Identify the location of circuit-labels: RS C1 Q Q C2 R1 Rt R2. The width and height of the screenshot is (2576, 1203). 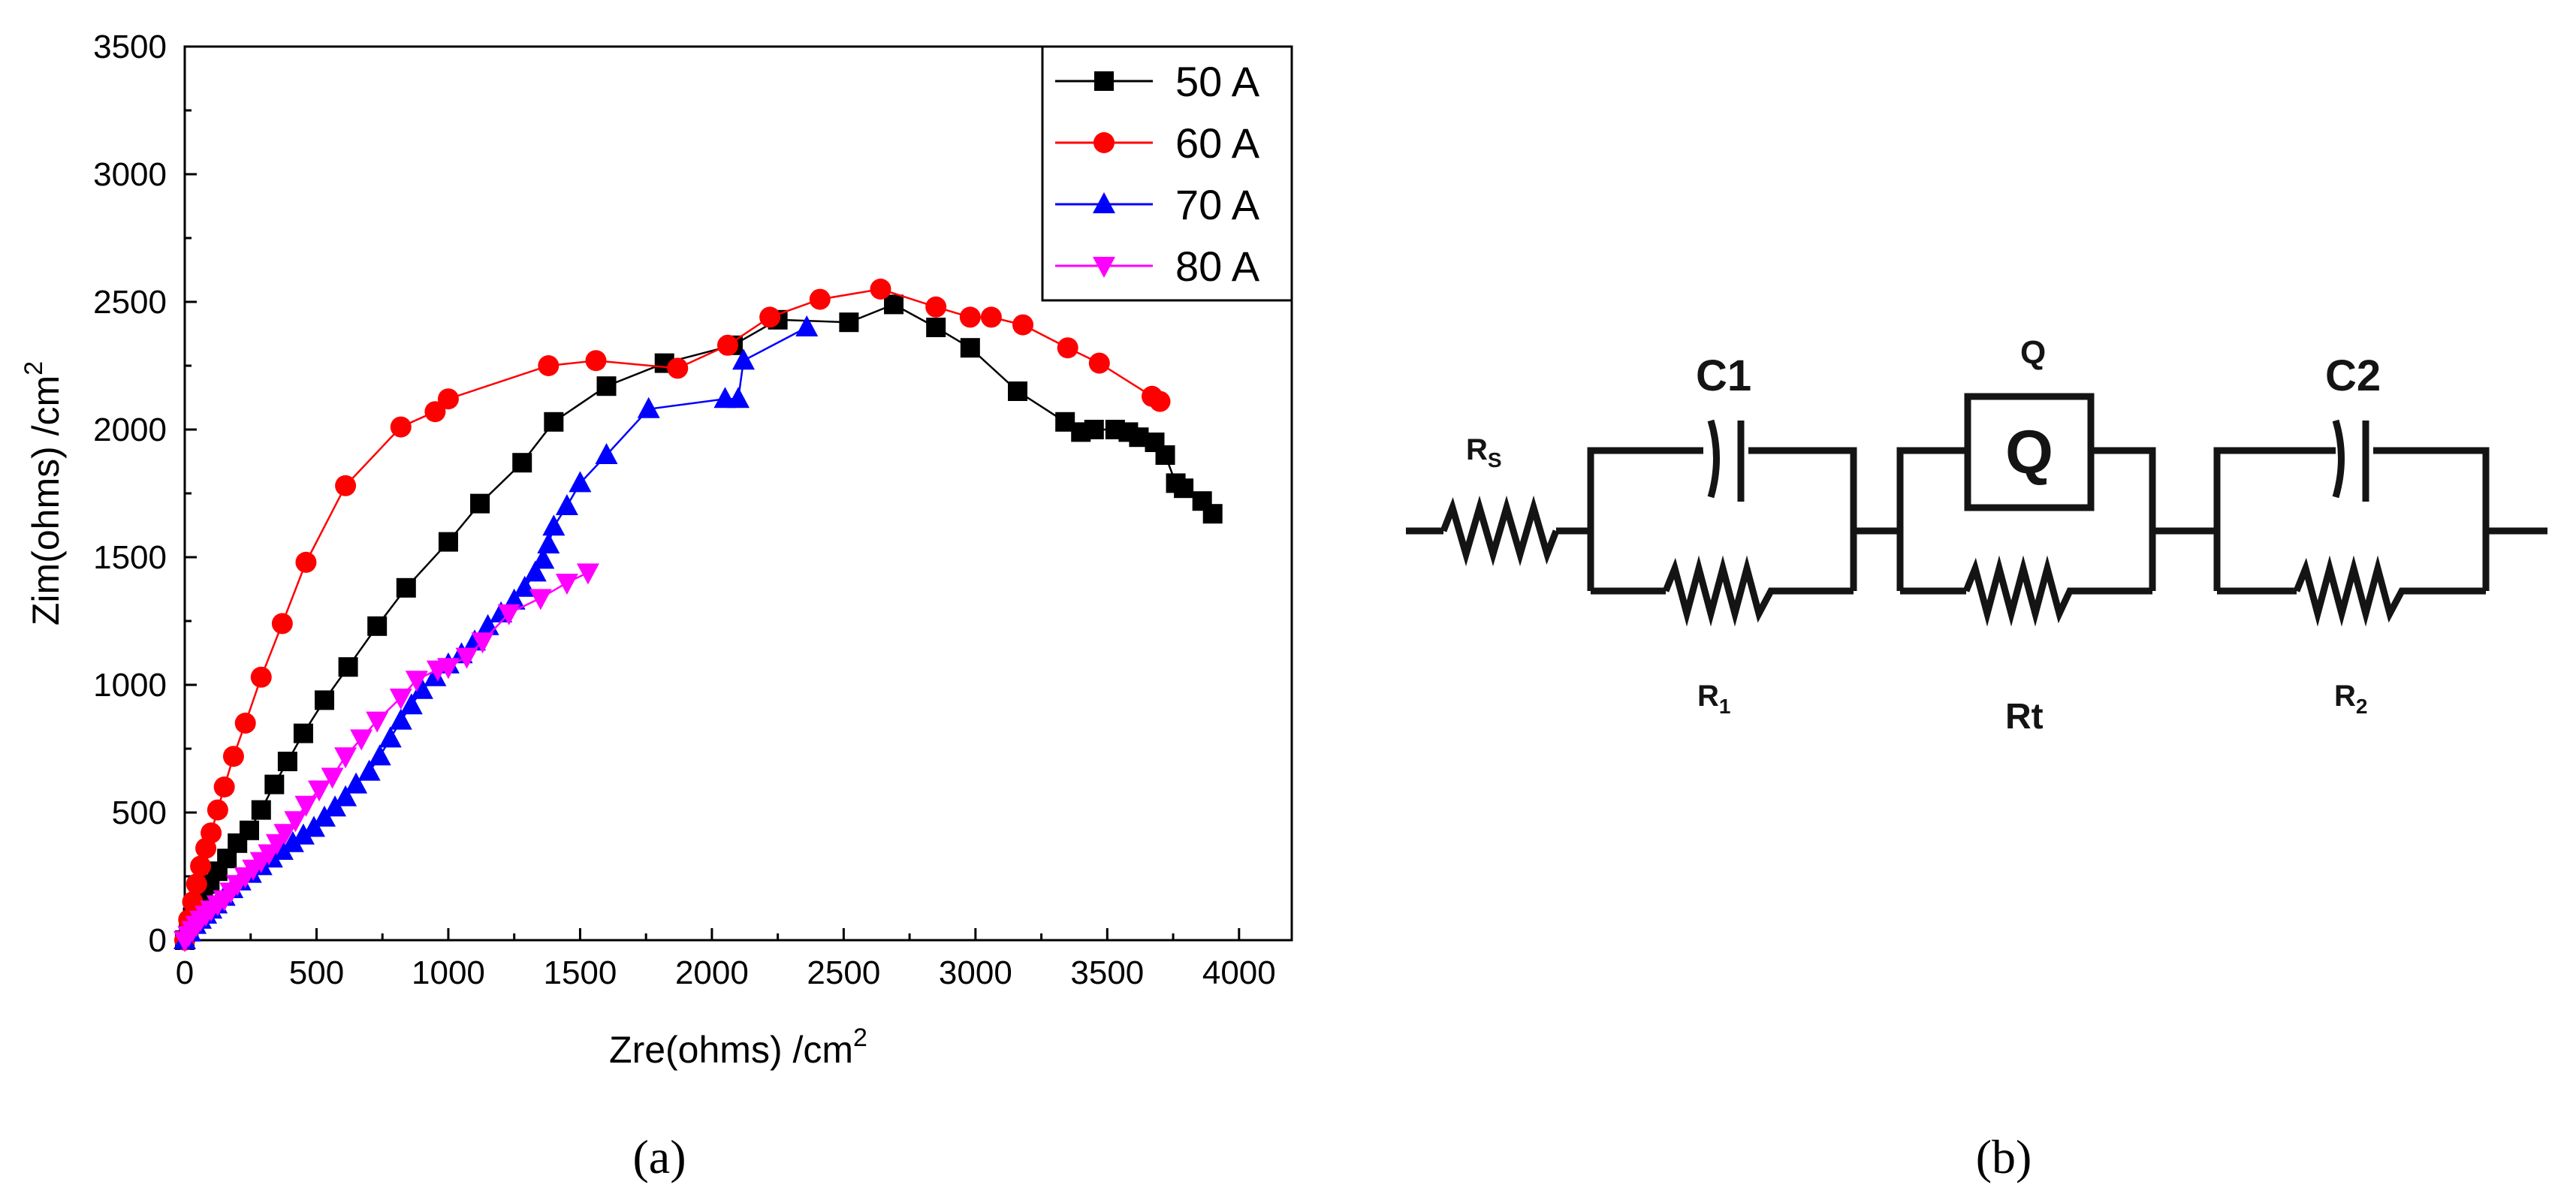
(1924, 535).